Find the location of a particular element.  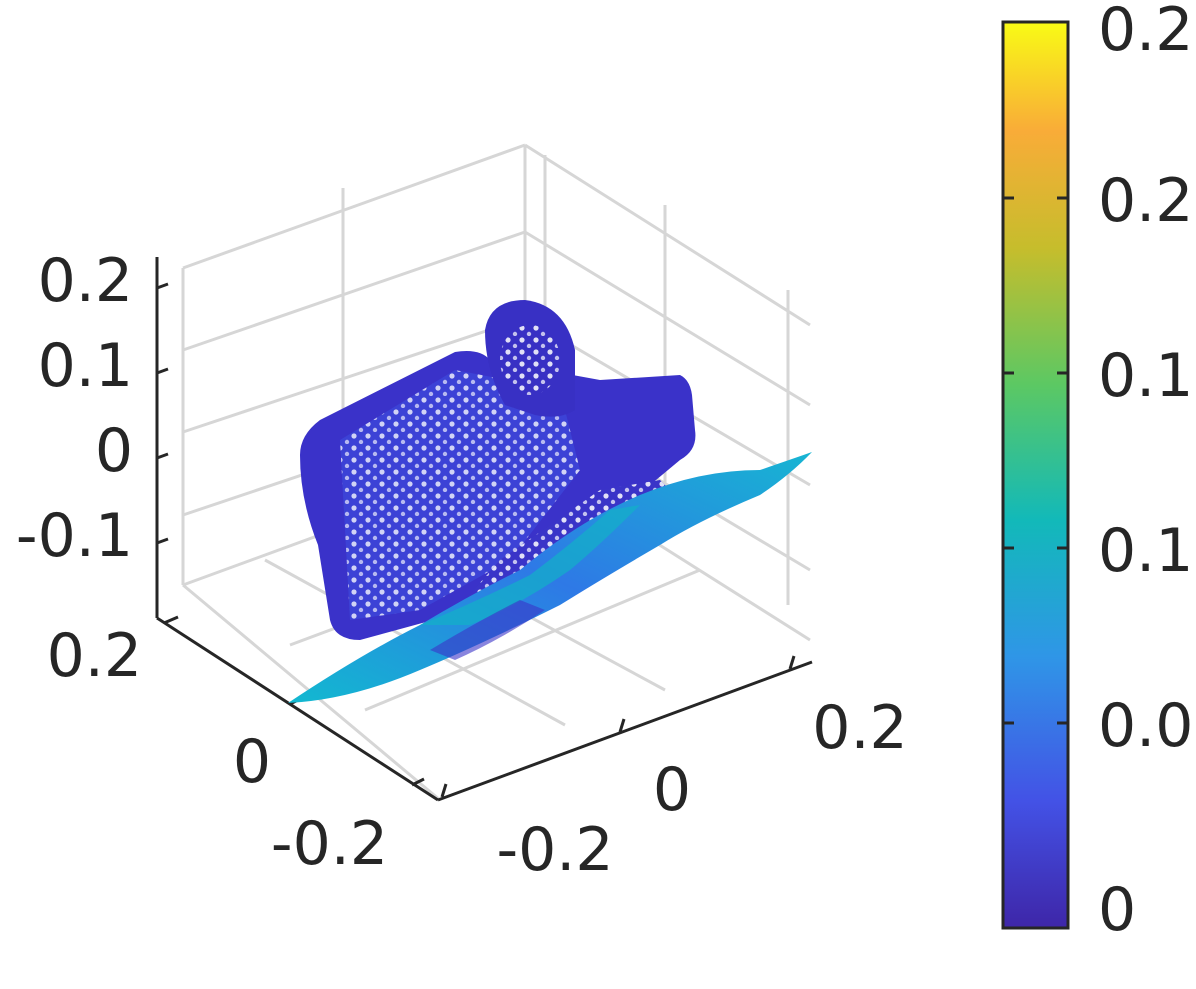

colorbar-gradient is located at coordinates (1035, 475).